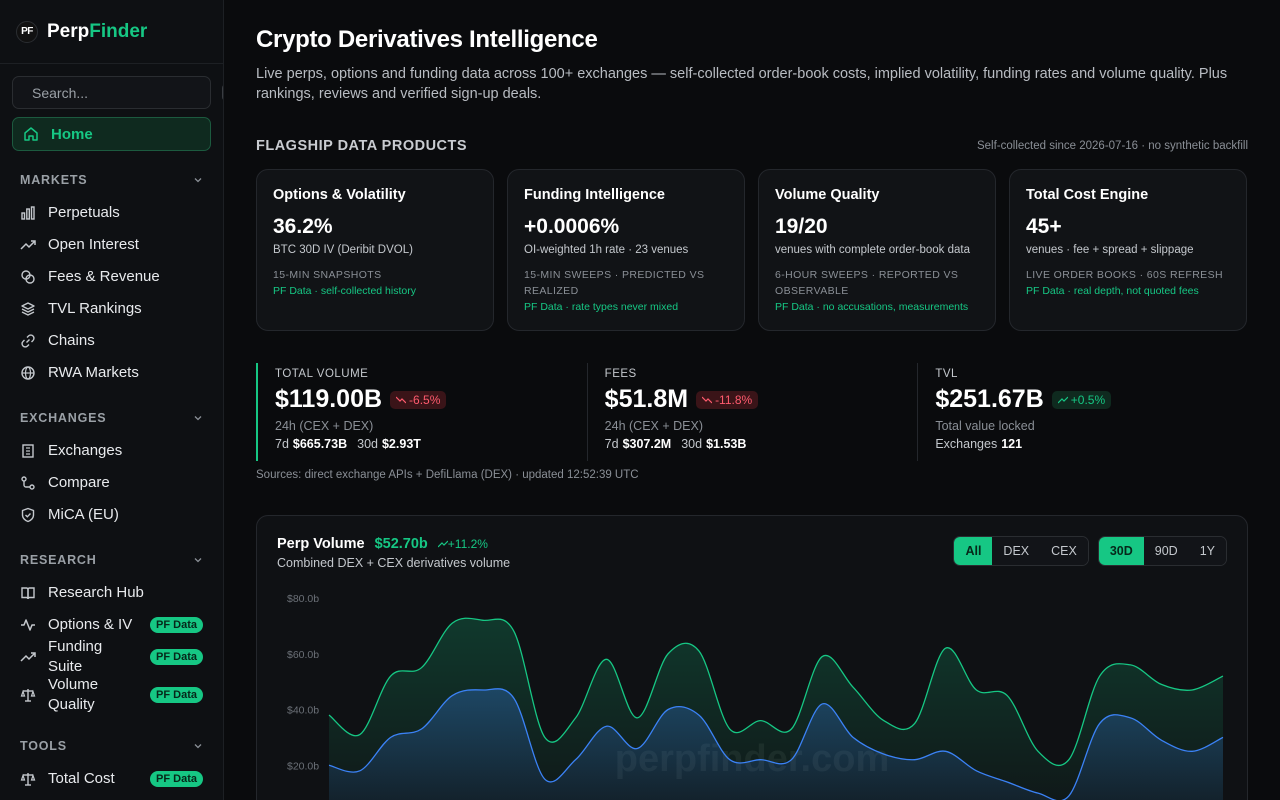 This screenshot has height=800, width=1280. I want to click on change-badge: +0.5%, so click(1081, 399).